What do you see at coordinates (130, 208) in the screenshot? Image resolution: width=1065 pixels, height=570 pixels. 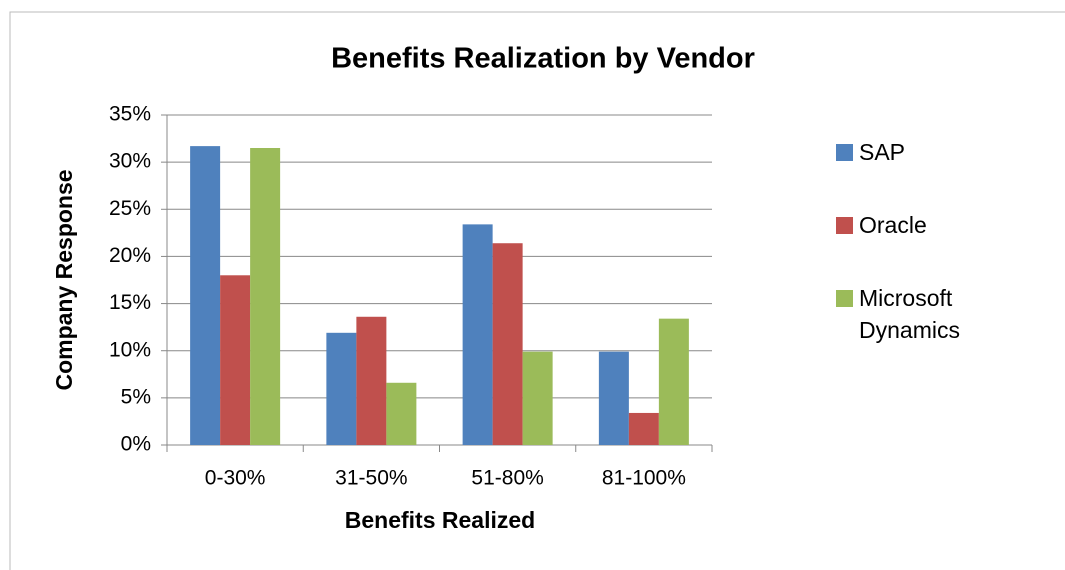 I see `y-tick-label: 25%` at bounding box center [130, 208].